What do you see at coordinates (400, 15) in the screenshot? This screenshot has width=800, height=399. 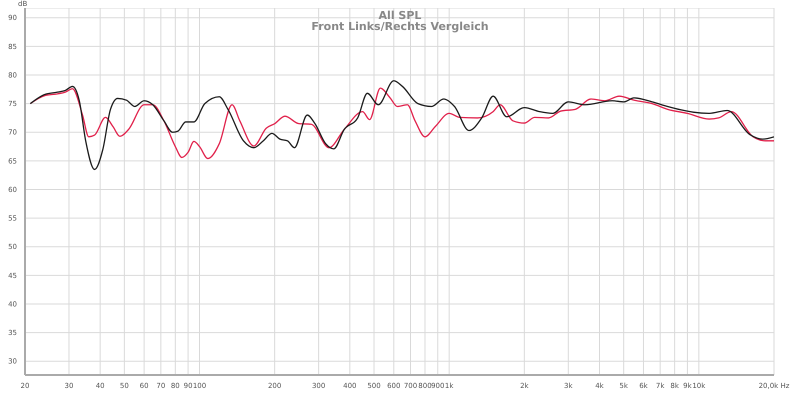 I see `chart-title: All SPL` at bounding box center [400, 15].